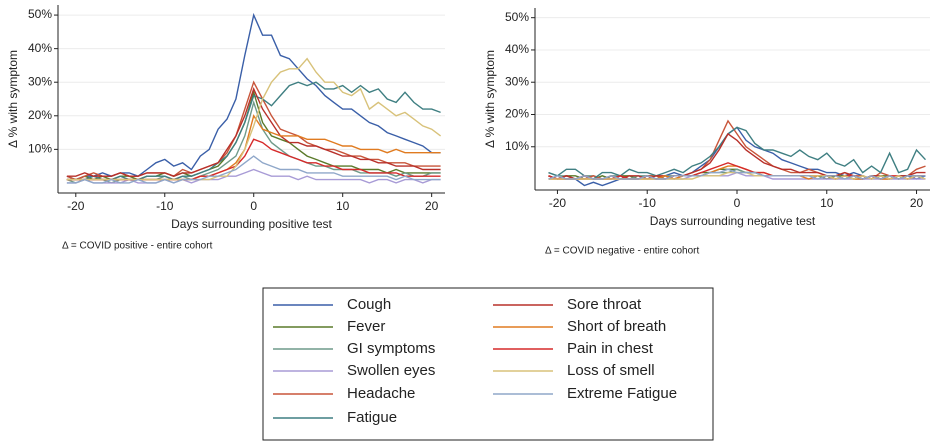  What do you see at coordinates (391, 348) in the screenshot?
I see `legend-label: GI symptoms` at bounding box center [391, 348].